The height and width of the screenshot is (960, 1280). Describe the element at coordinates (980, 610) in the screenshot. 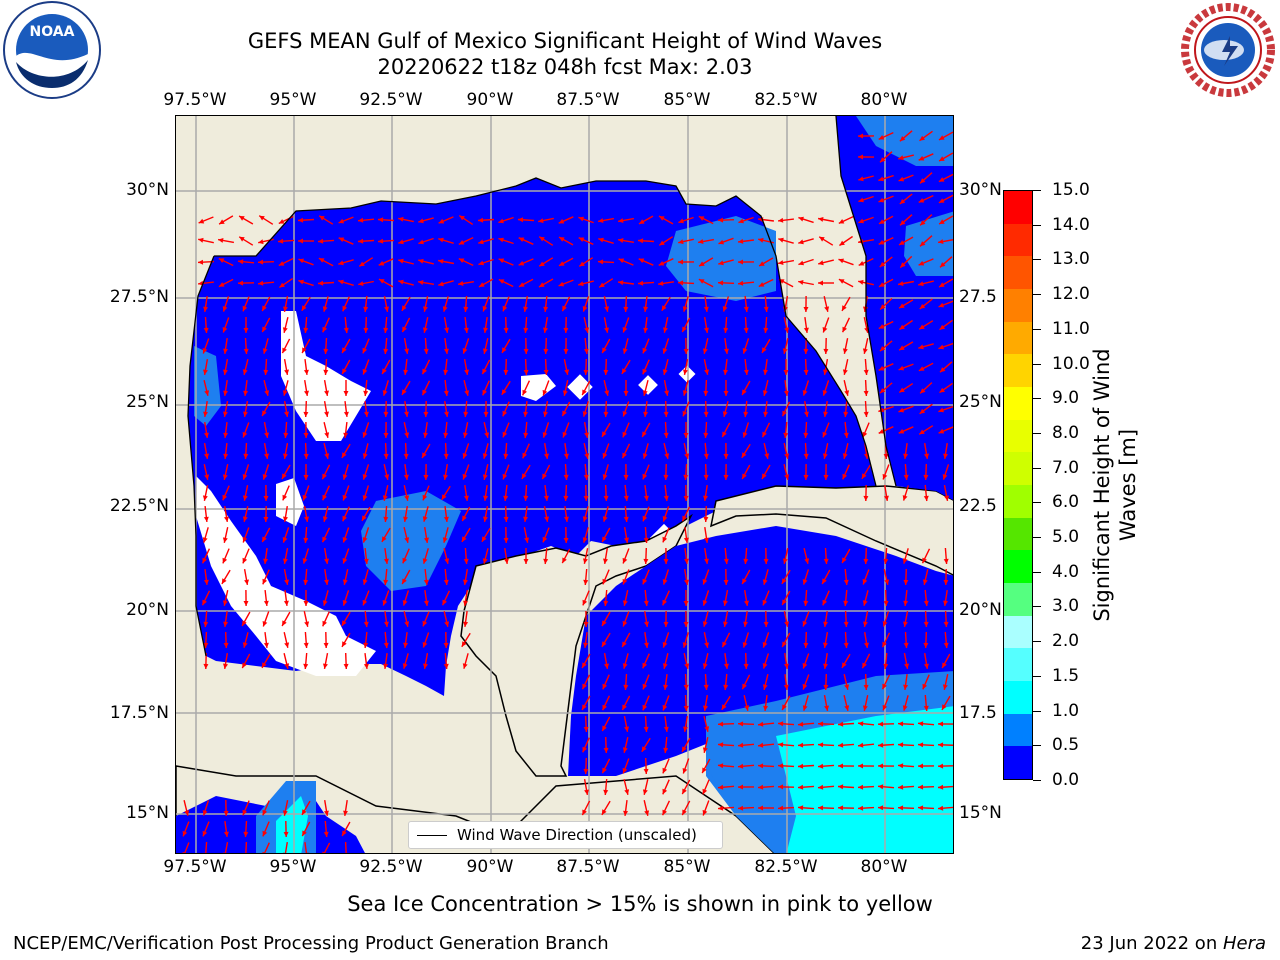

I see `right-lat-label: 20°N` at that location.